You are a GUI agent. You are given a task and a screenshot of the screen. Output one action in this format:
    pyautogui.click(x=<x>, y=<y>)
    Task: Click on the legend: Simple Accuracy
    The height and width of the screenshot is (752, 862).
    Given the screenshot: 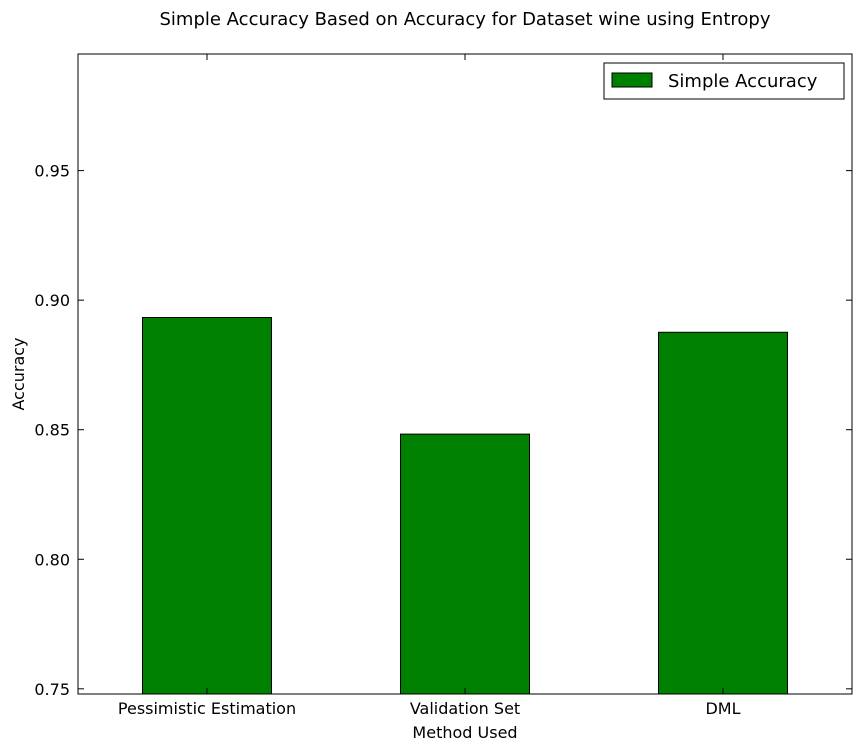 What is the action you would take?
    pyautogui.click(x=724, y=81)
    